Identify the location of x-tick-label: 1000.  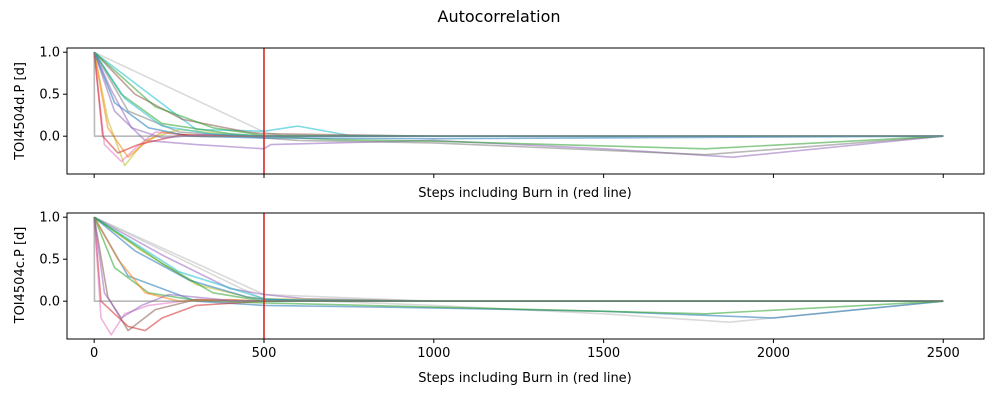
(433, 353).